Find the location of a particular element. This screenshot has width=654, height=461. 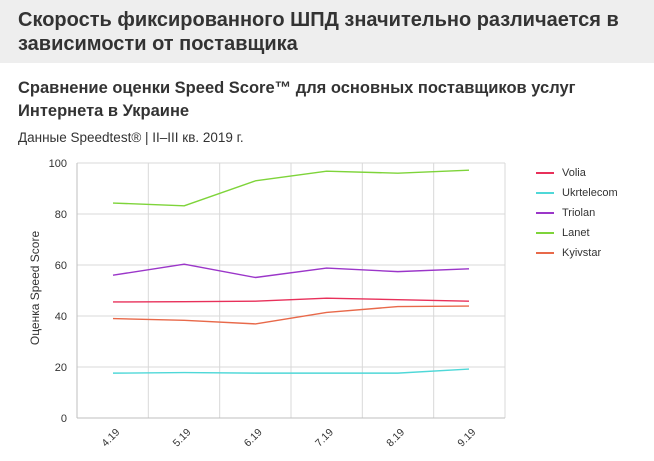

chart-subtitle: Данные Speedtest® | II–III кв. 2019 г. is located at coordinates (131, 137).